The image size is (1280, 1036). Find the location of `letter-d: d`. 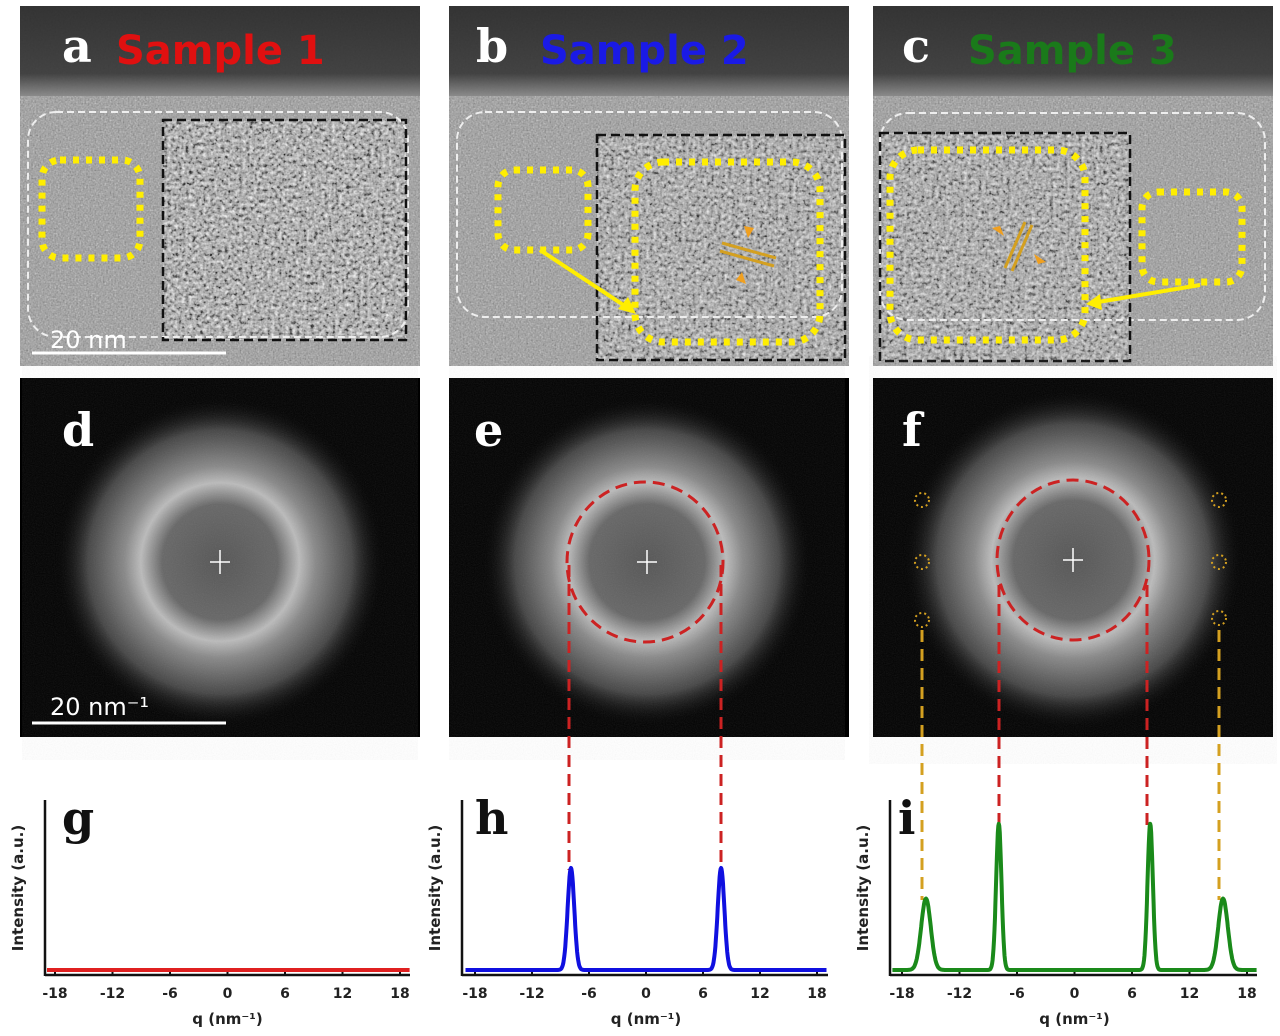

letter-d: d is located at coordinates (78, 430).